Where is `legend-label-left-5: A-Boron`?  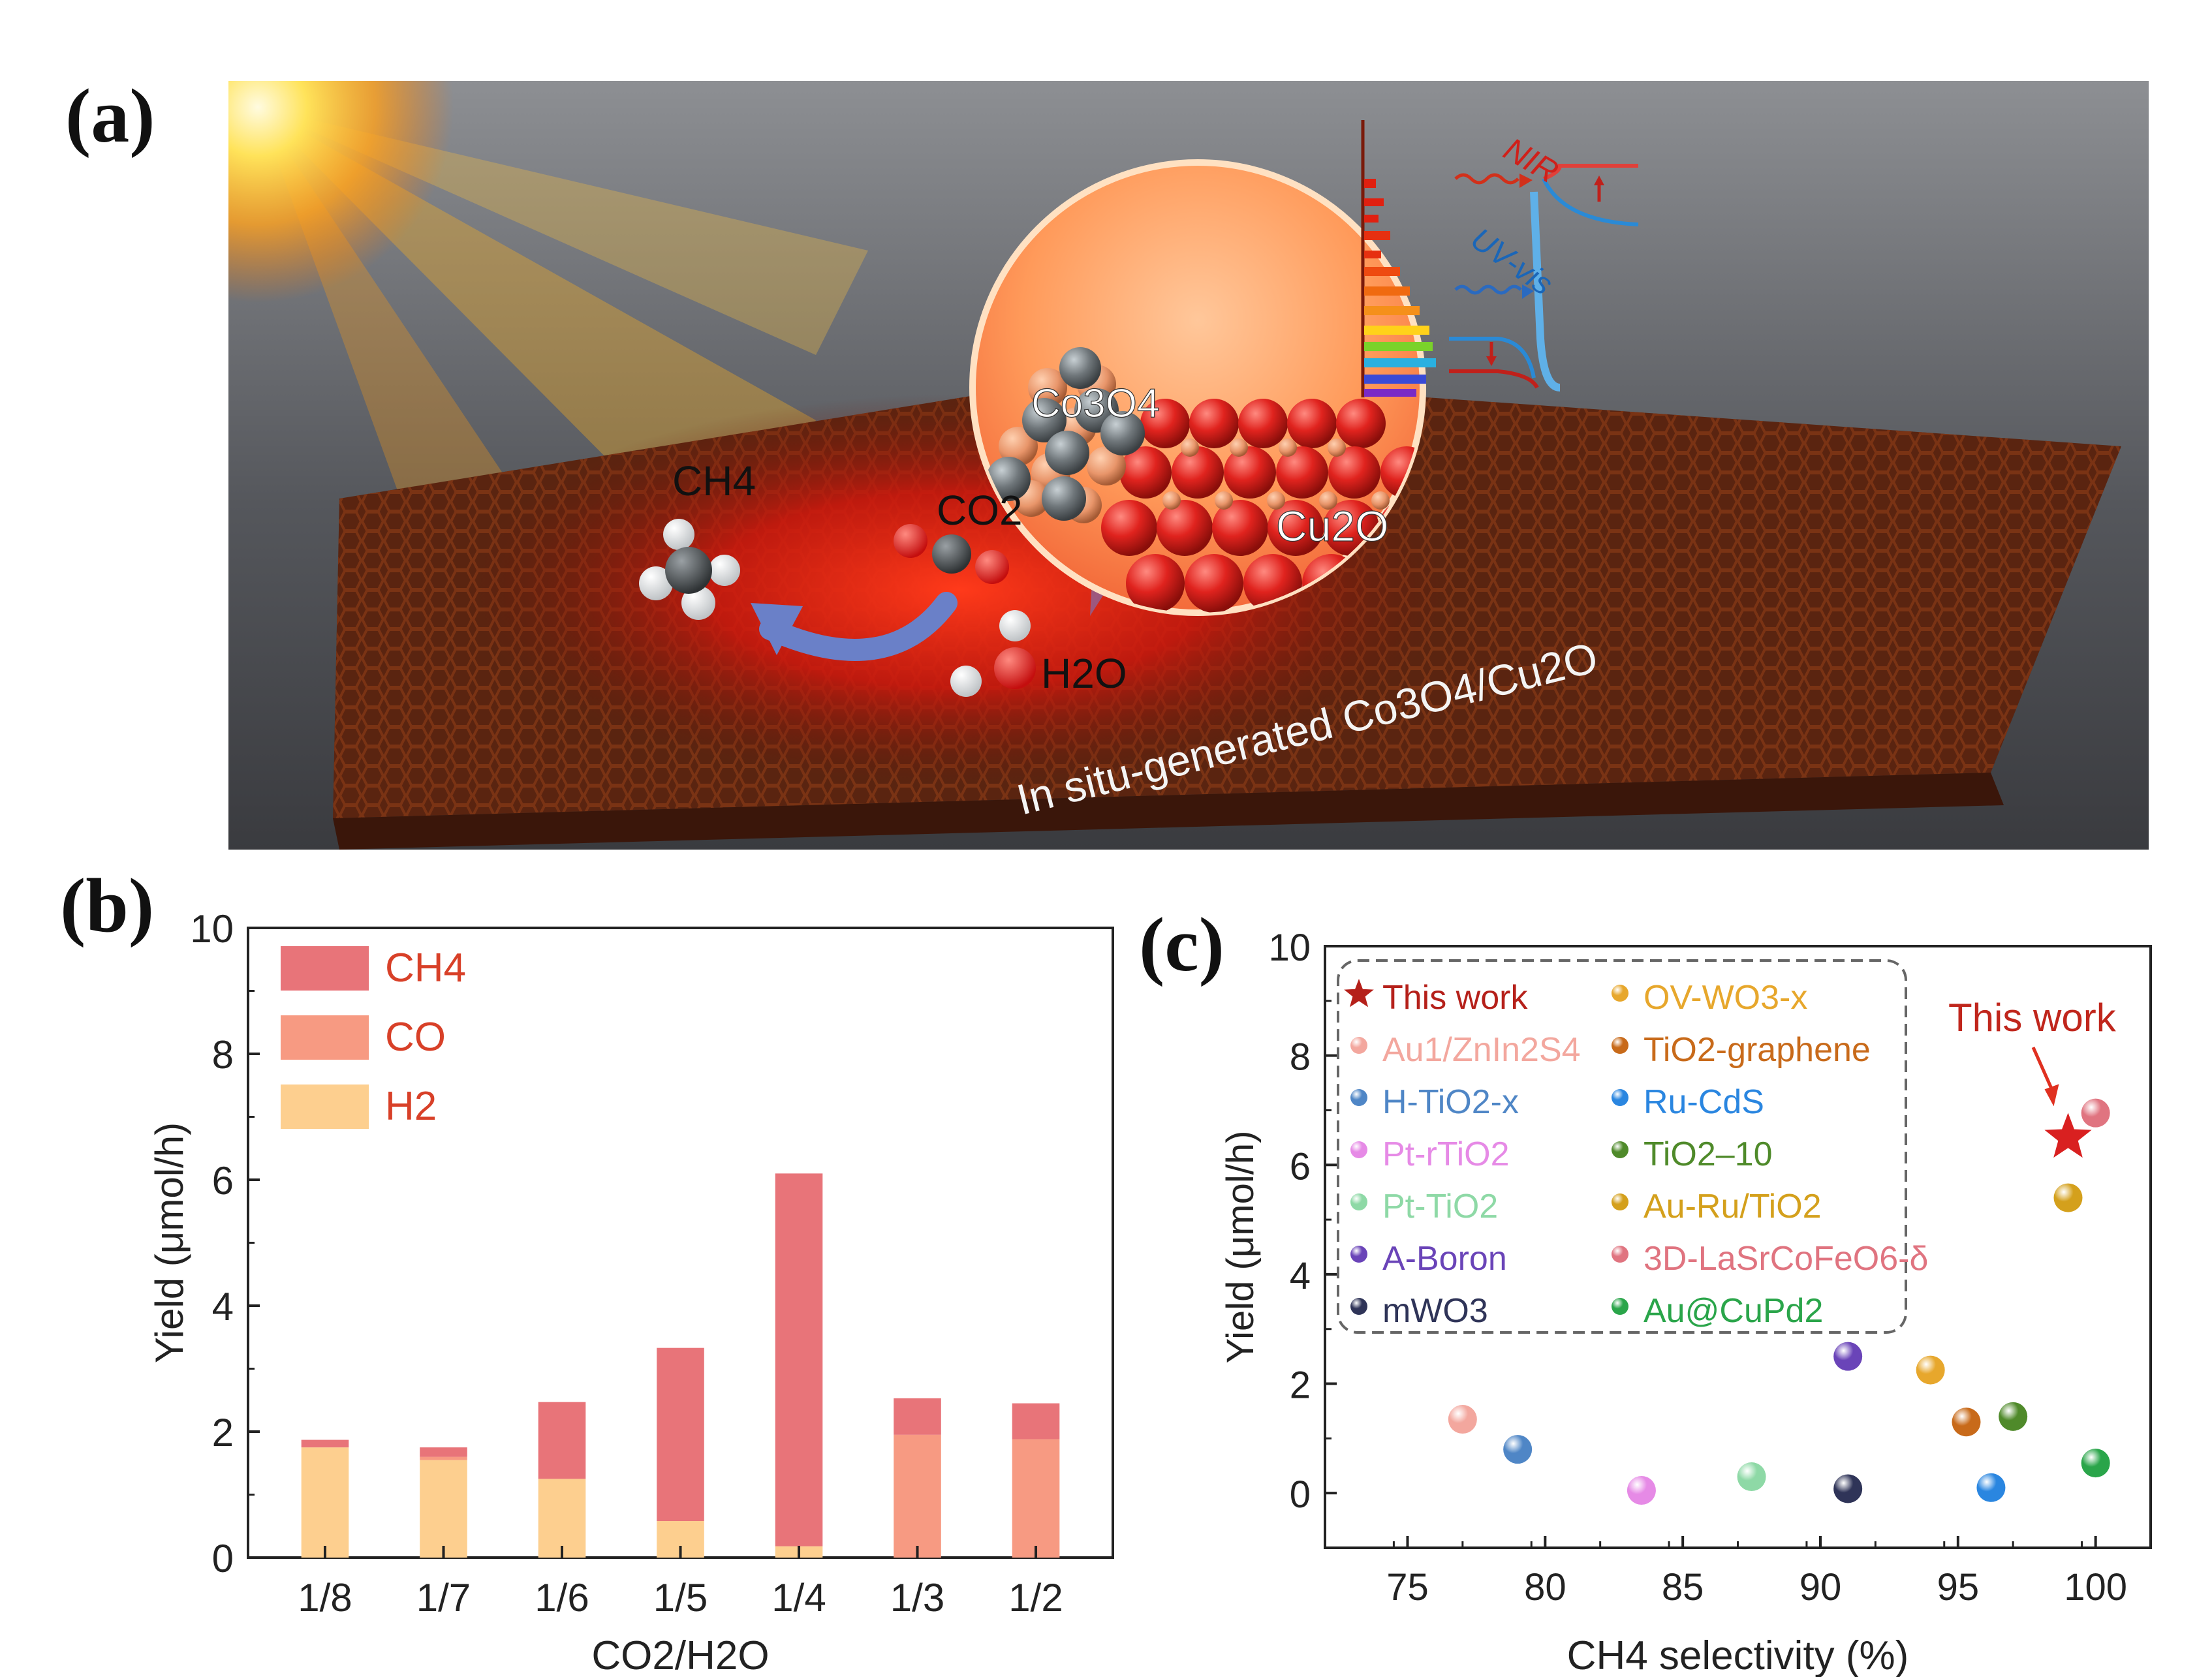
legend-label-left-5: A-Boron is located at coordinates (1444, 1259).